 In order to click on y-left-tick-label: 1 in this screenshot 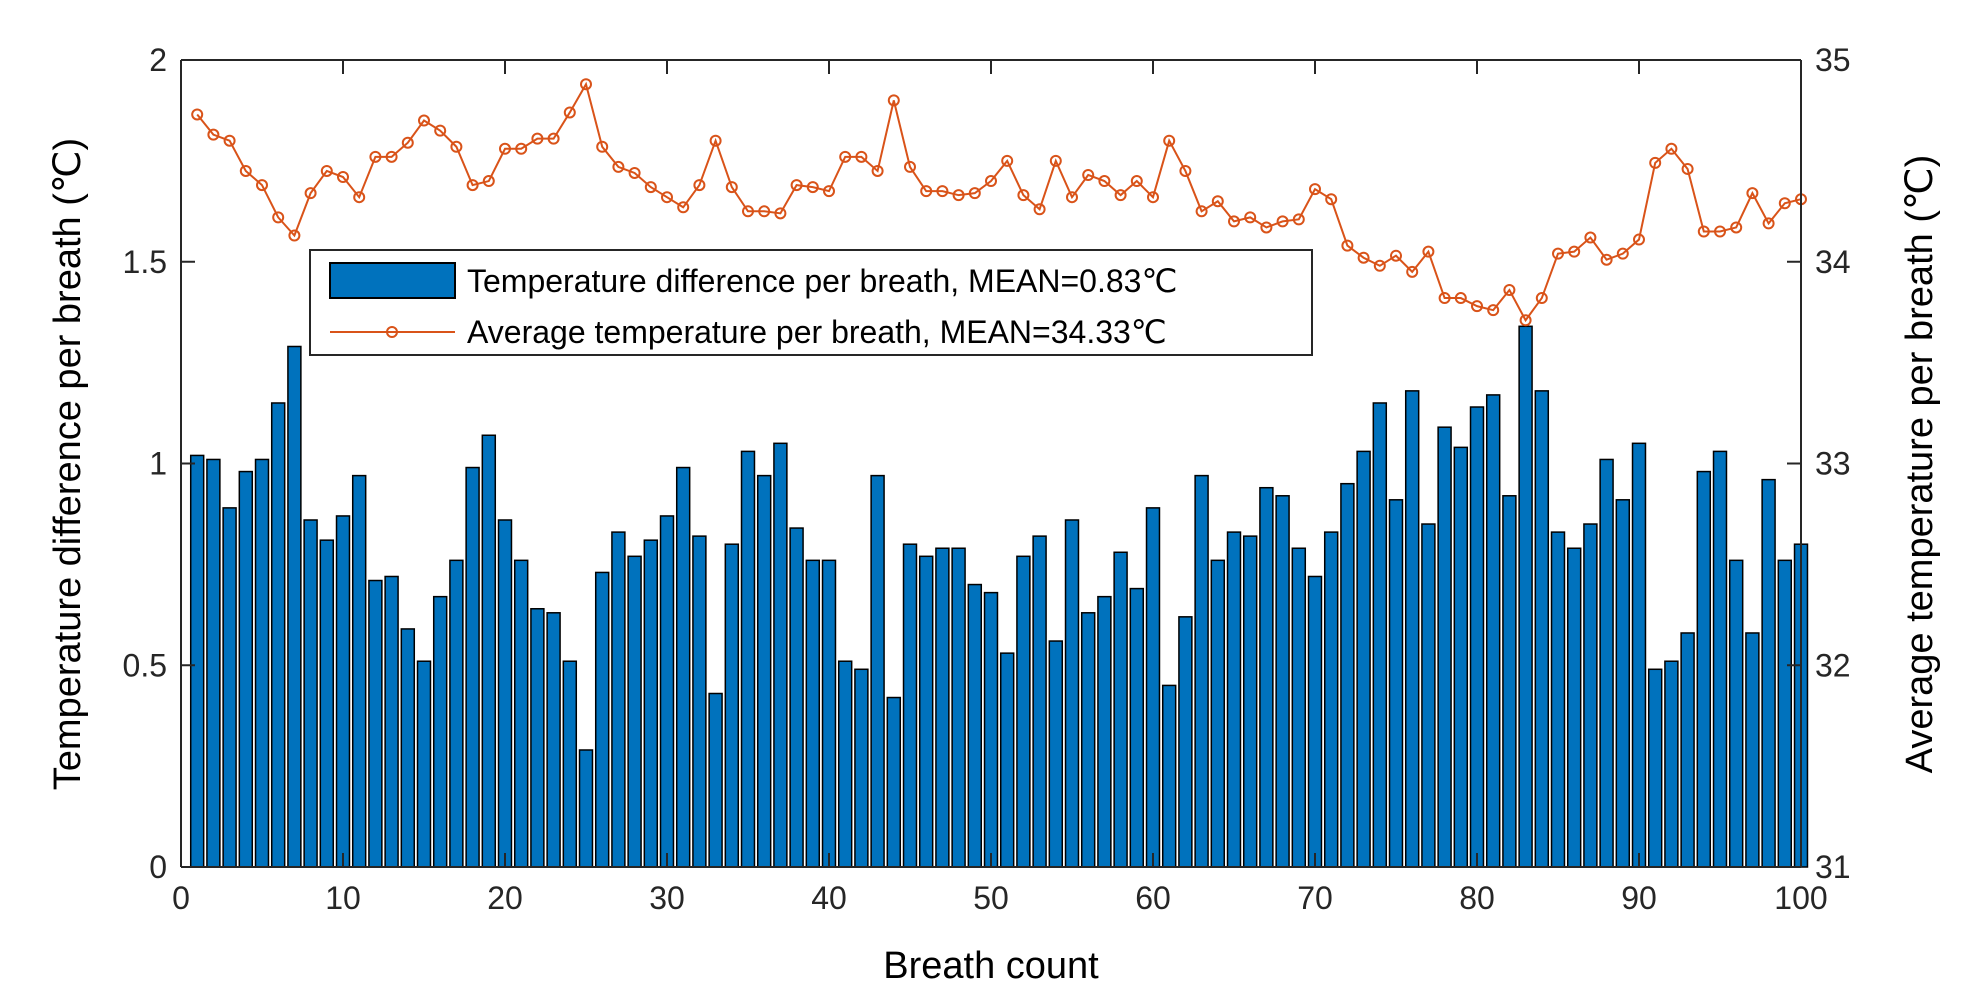, I will do `click(158, 464)`.